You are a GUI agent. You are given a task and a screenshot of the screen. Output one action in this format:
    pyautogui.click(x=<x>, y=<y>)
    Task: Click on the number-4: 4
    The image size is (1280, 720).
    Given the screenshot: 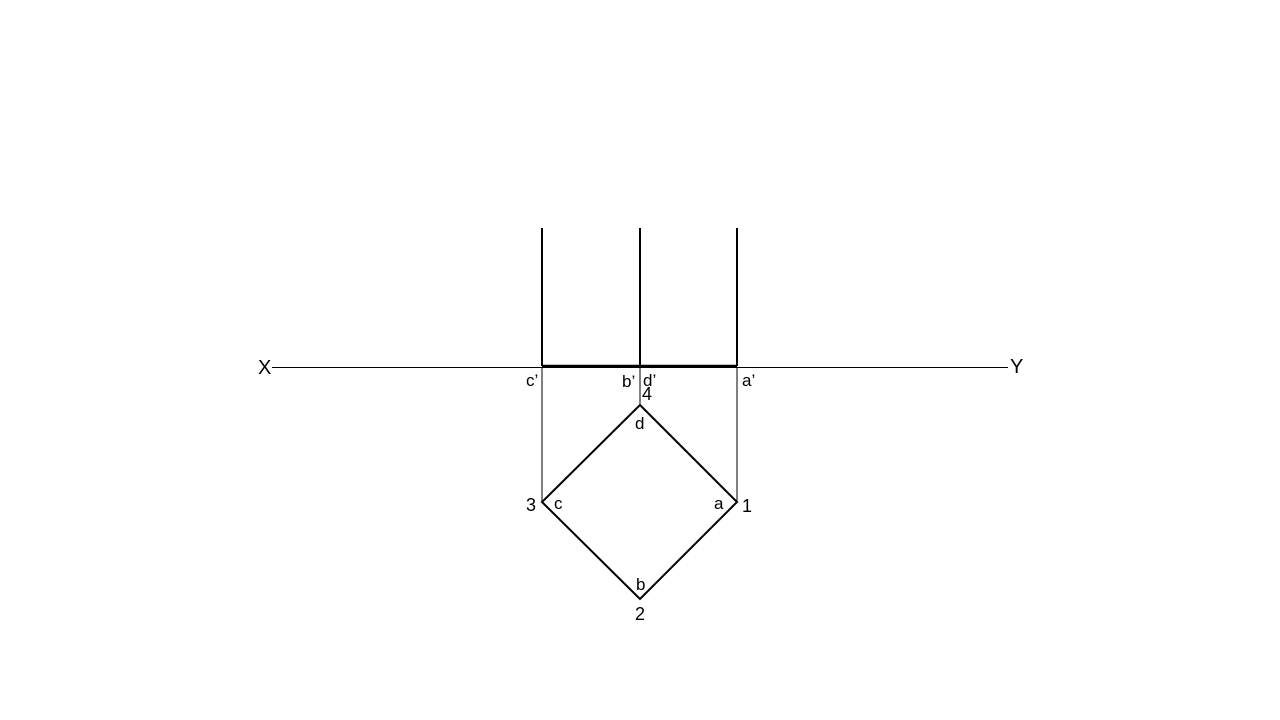 What is the action you would take?
    pyautogui.click(x=647, y=394)
    